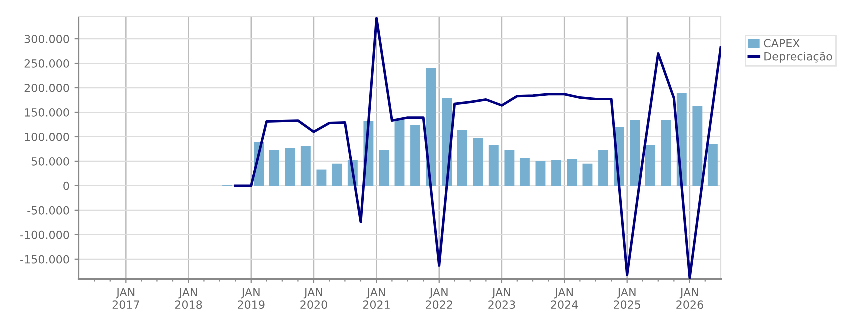 The image size is (851, 313). Describe the element at coordinates (47, 88) in the screenshot. I see `y-tick-label: 200.000` at that location.